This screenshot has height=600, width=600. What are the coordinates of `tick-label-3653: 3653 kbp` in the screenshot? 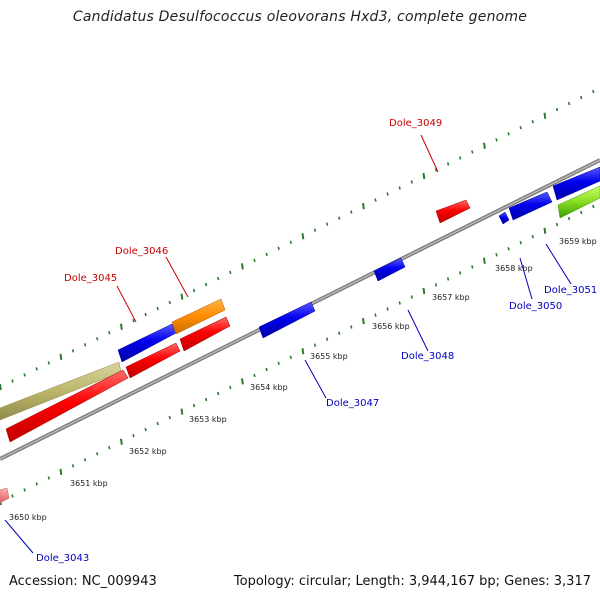 It's located at (208, 419).